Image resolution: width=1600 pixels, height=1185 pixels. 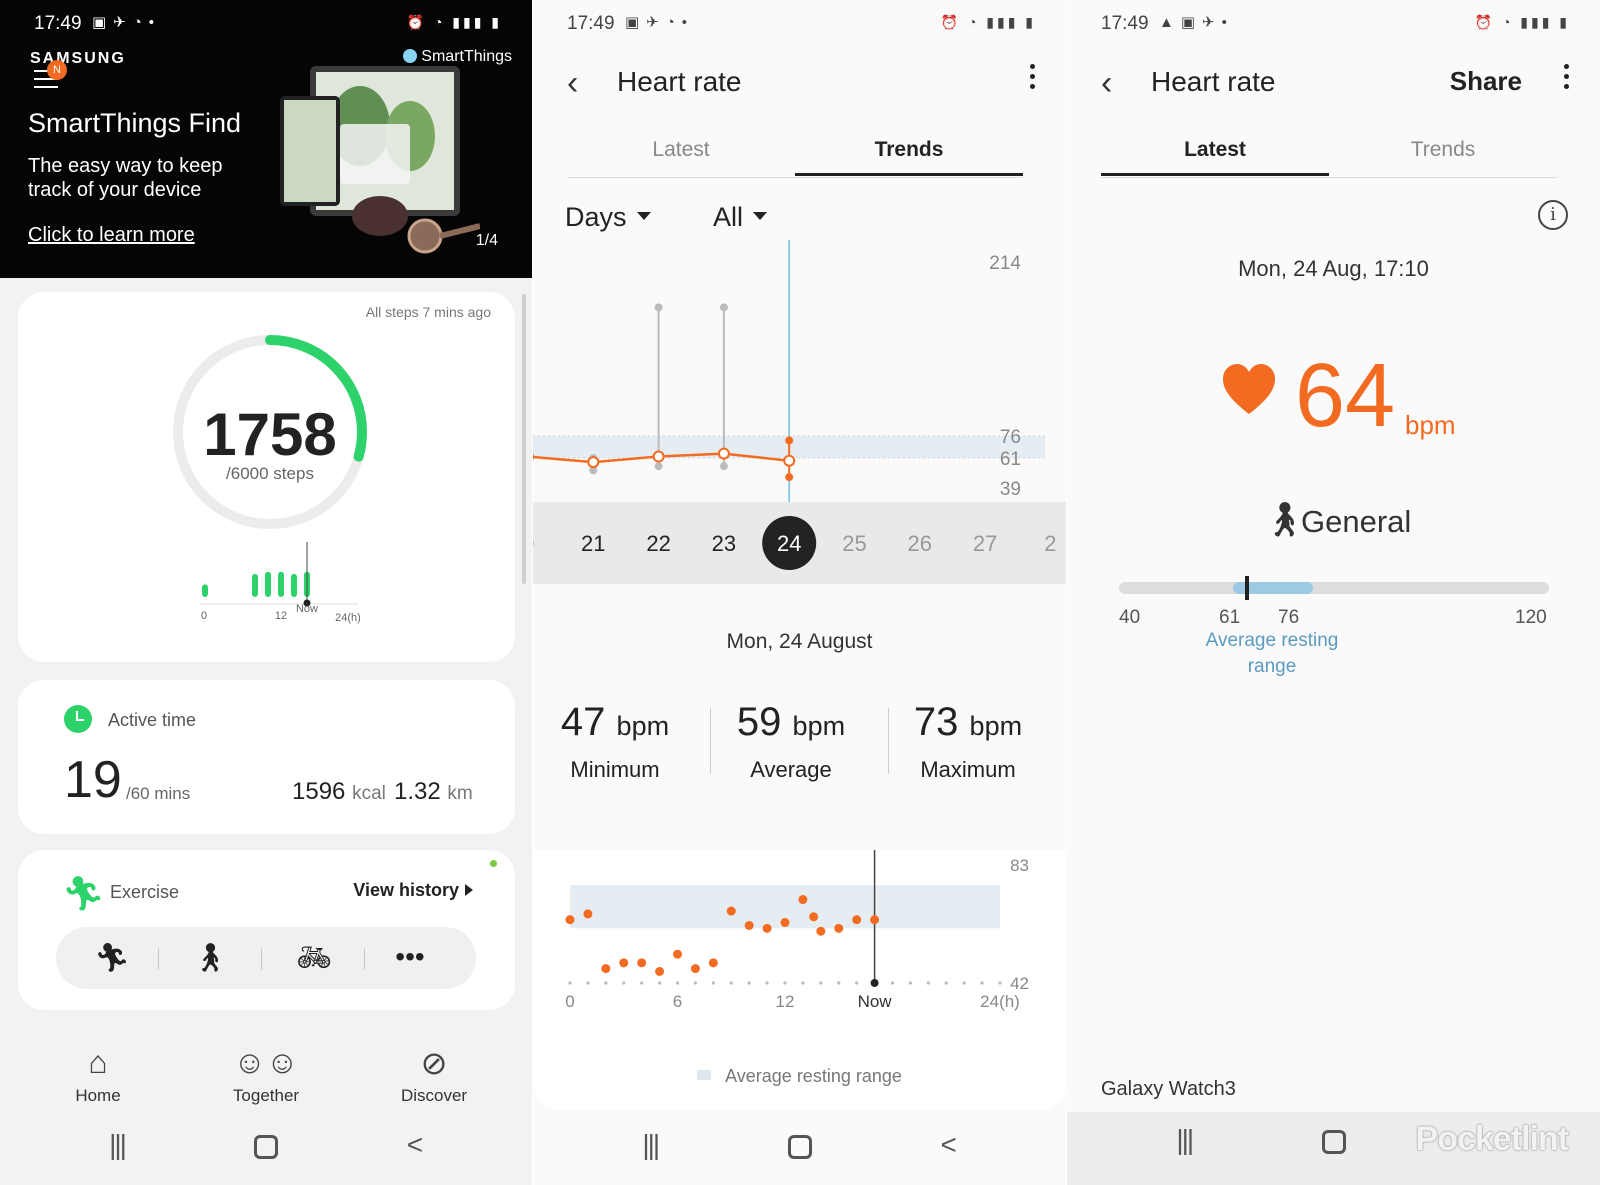 I want to click on tab-bar: Latest Trends, so click(x=1329, y=154).